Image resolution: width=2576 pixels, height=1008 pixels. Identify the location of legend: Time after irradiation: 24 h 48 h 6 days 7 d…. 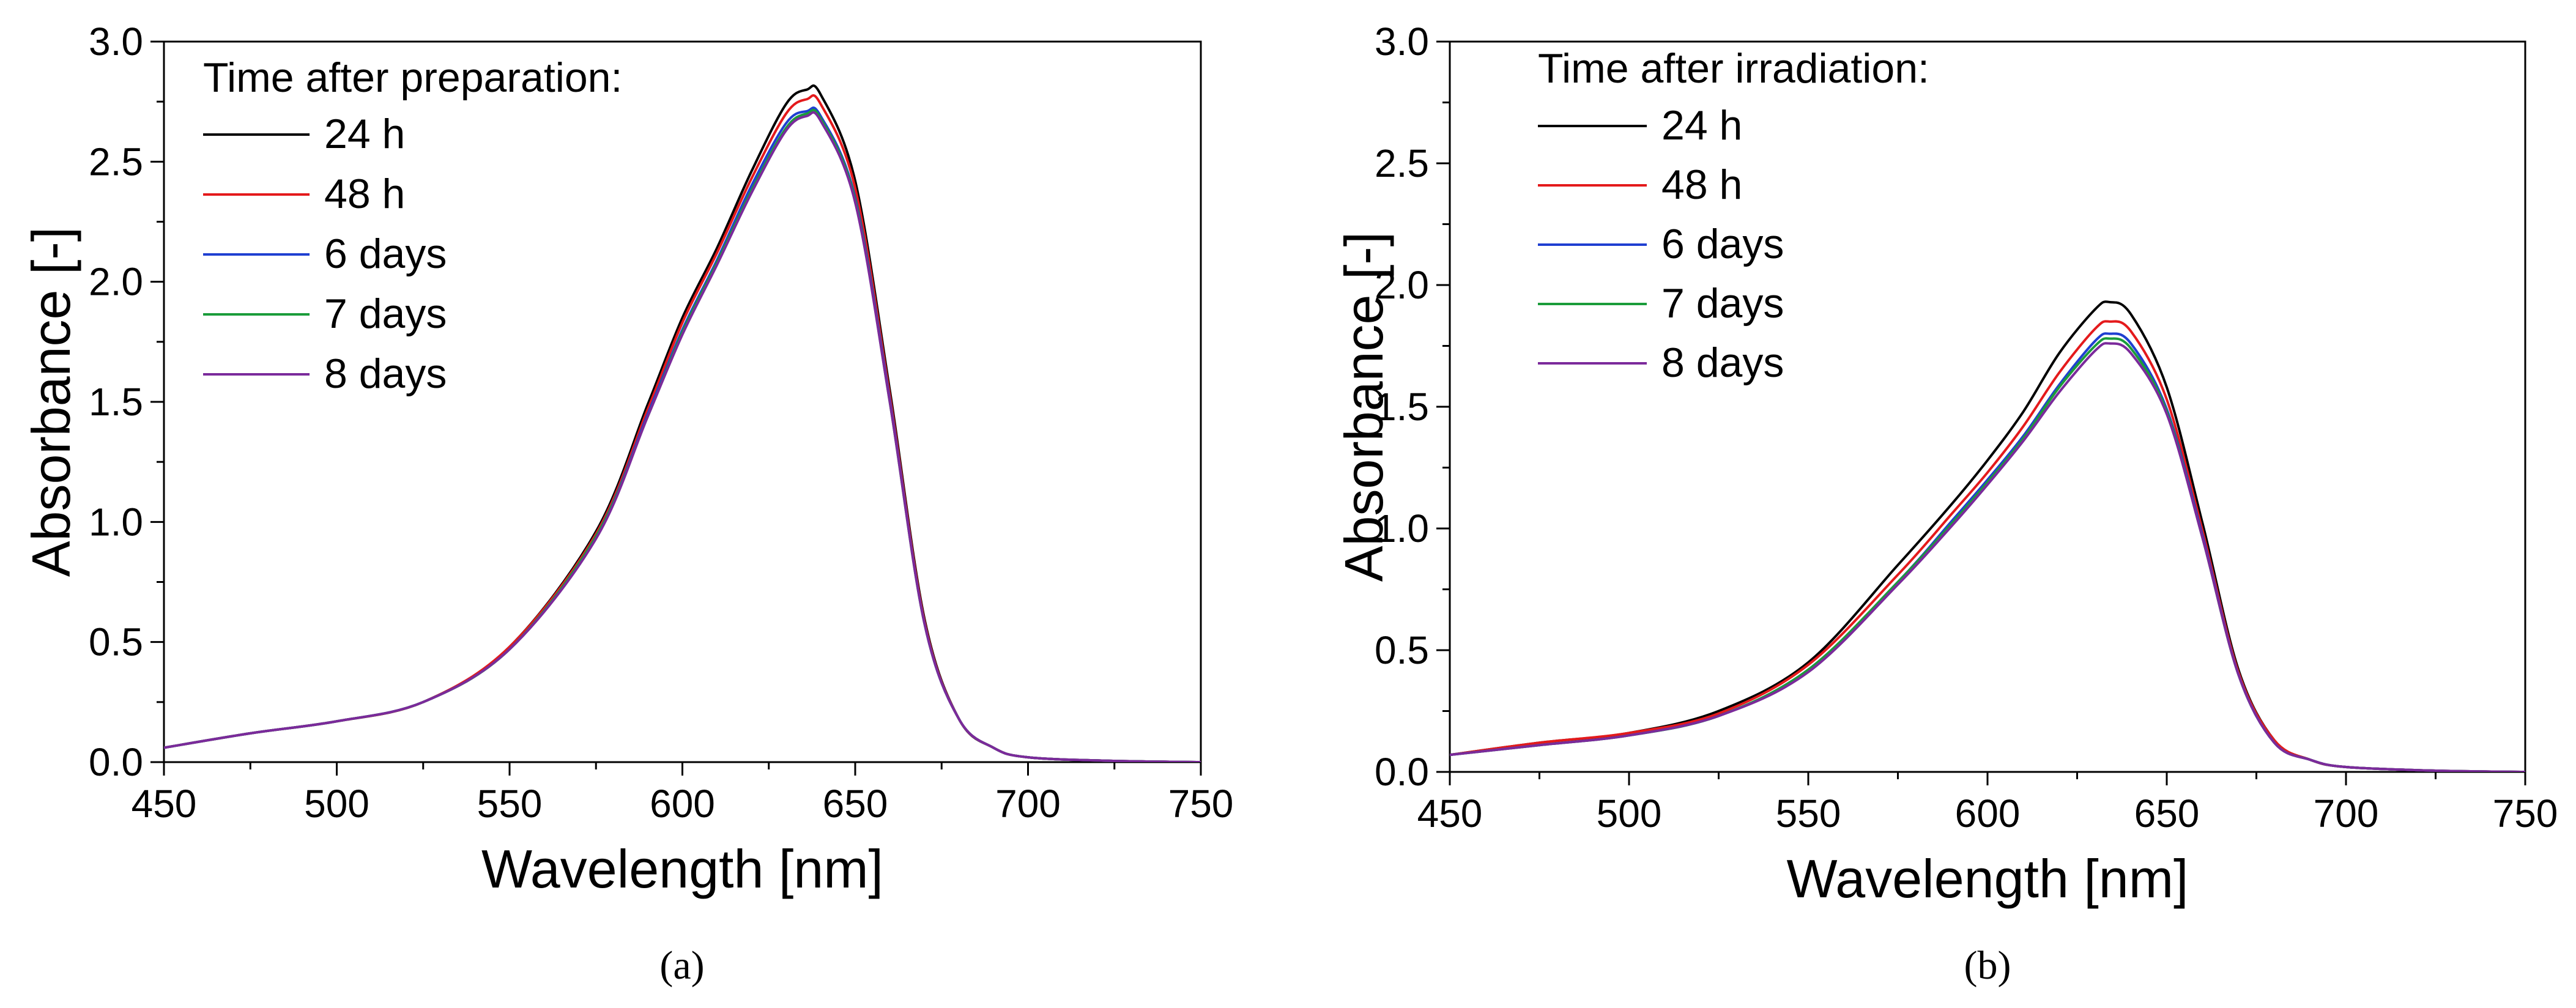
(1733, 215).